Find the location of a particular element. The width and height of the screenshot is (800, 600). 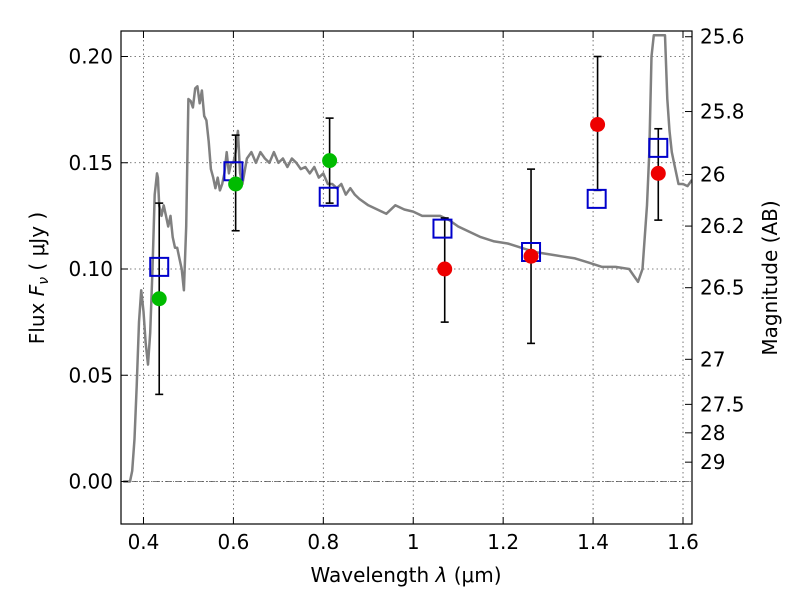

y2-tick-label: 26.2 is located at coordinates (722, 226).